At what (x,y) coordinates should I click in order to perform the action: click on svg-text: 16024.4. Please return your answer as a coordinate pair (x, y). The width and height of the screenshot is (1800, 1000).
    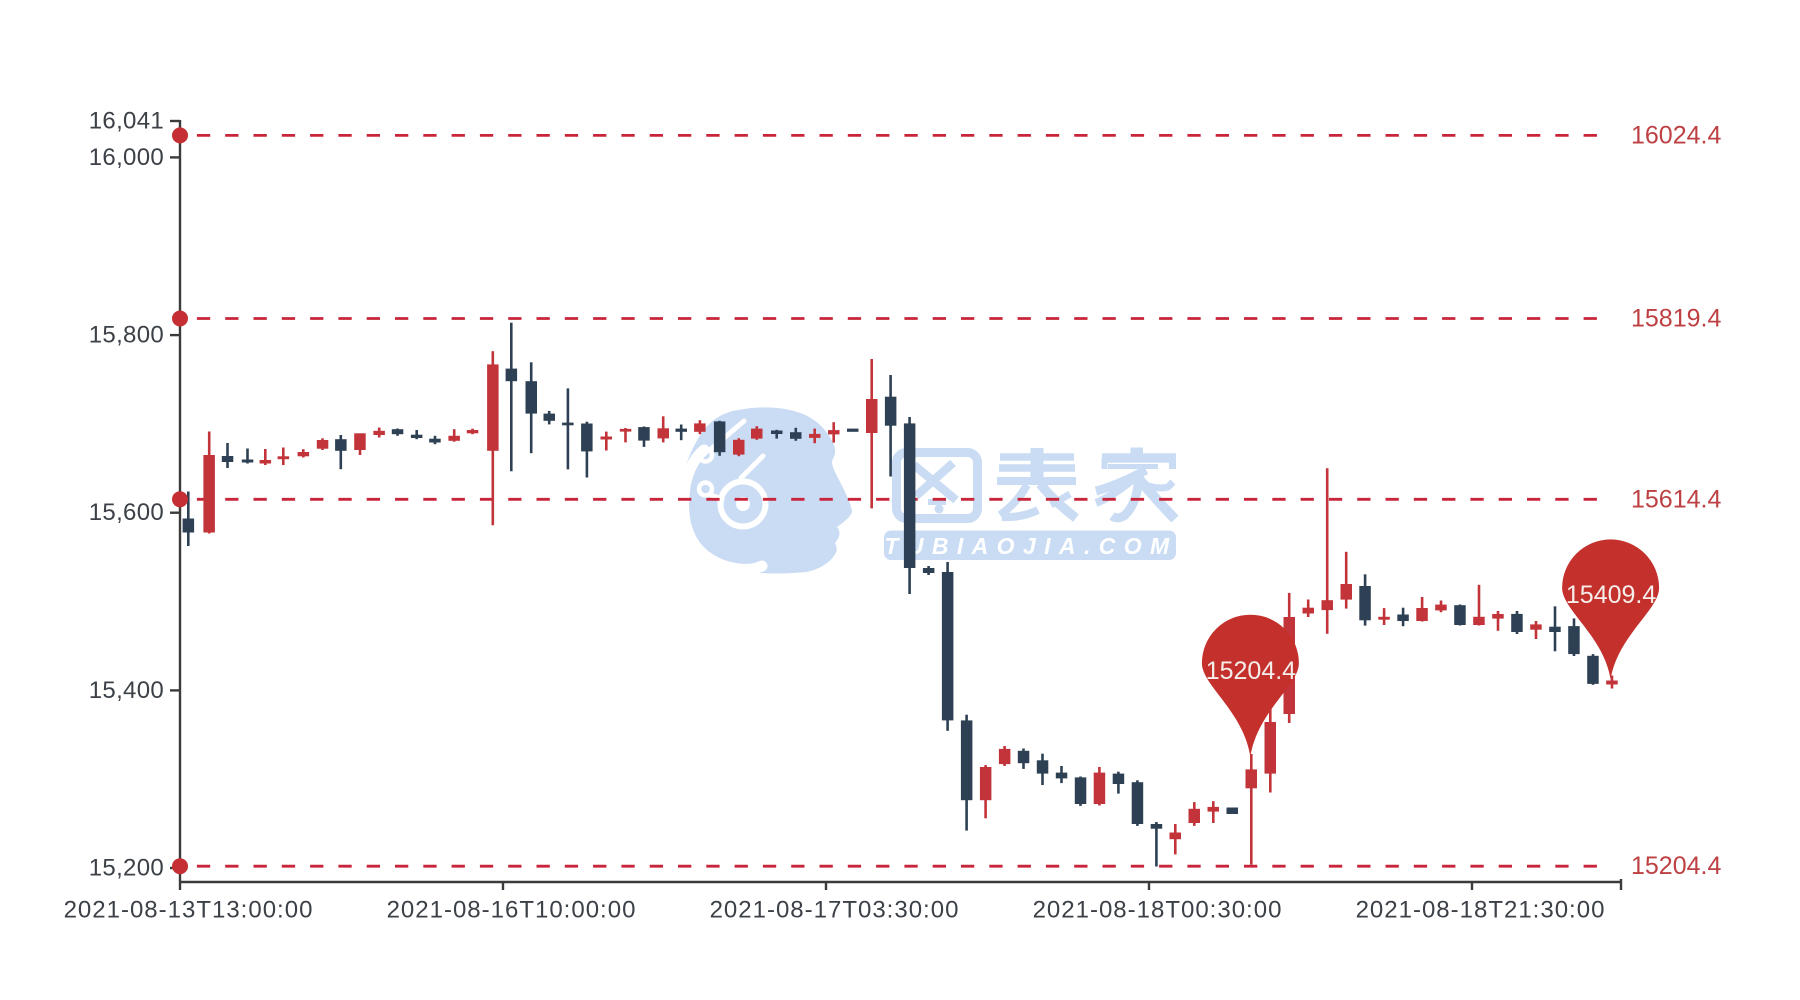
    Looking at the image, I should click on (1676, 135).